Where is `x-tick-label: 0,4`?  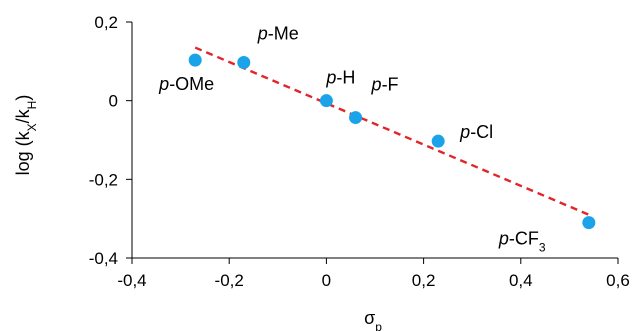 x-tick-label: 0,4 is located at coordinates (521, 280).